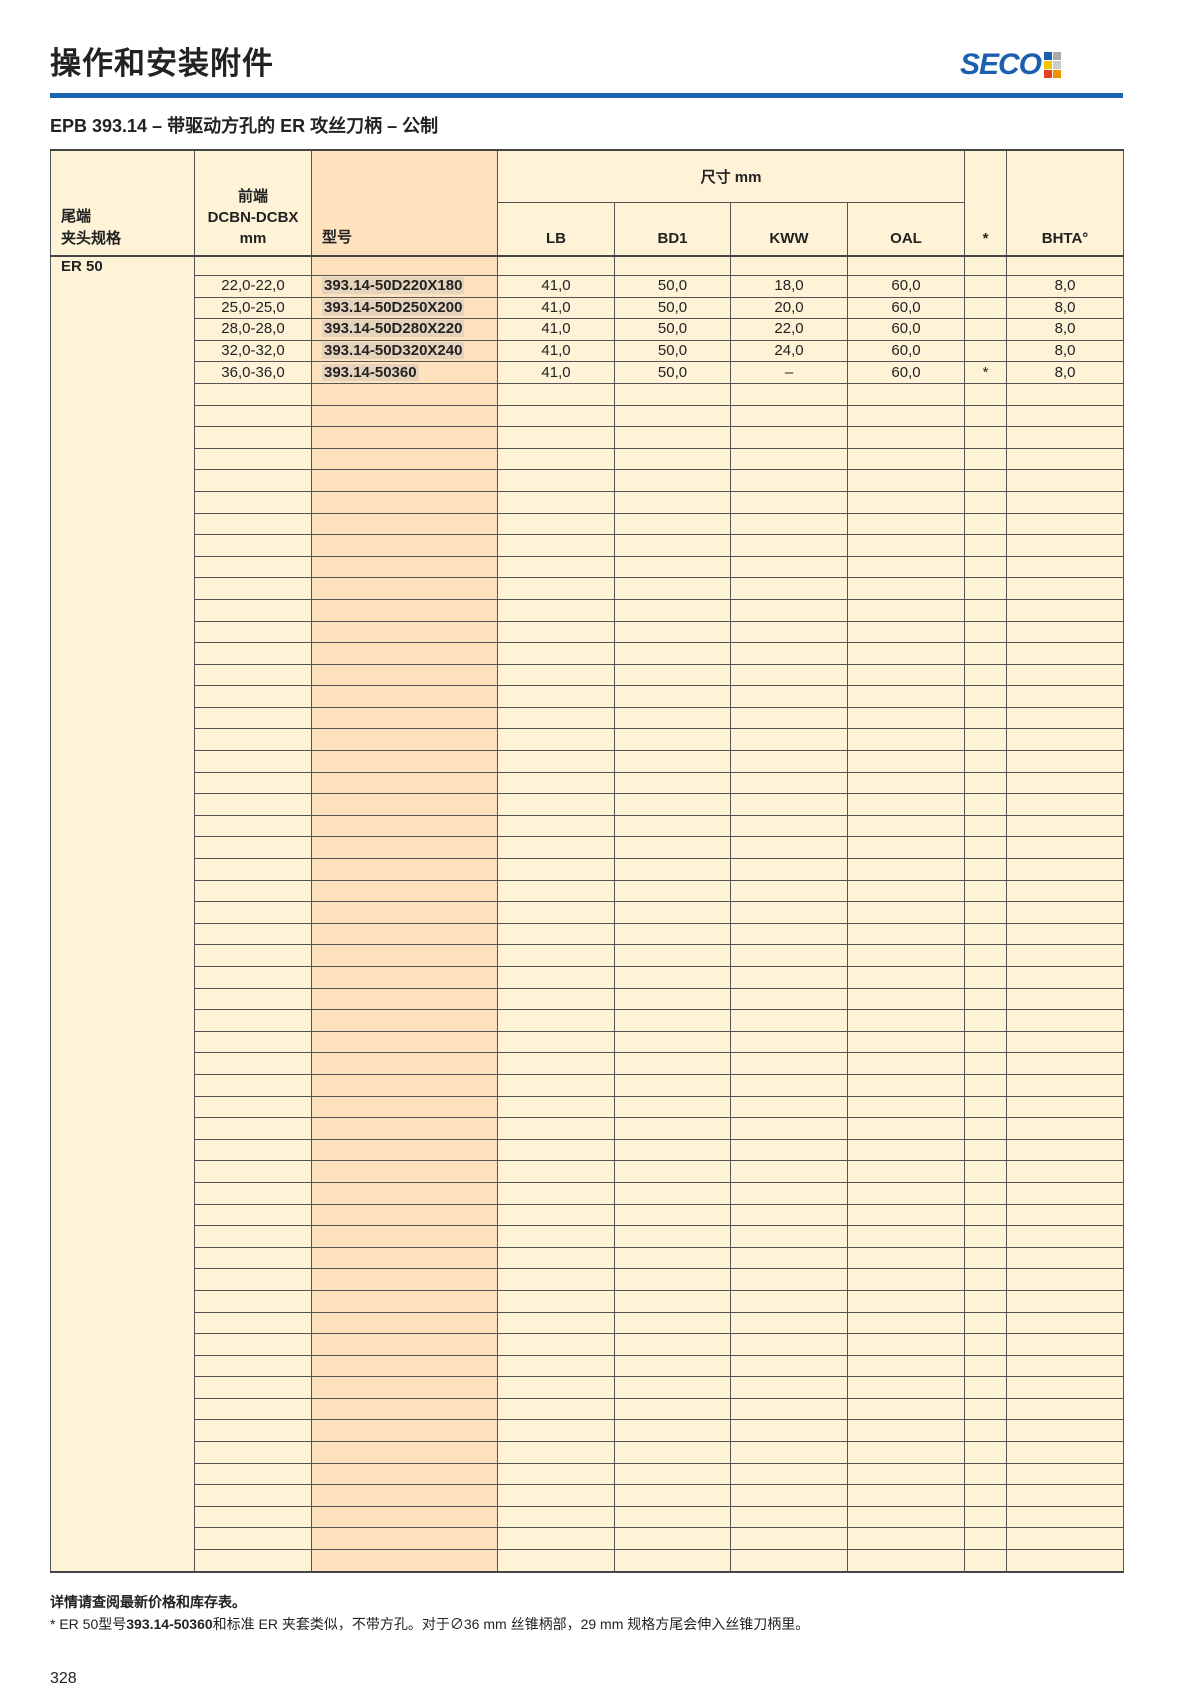 This screenshot has height=1697, width=1200. I want to click on cell-range: 25,0-25,0, so click(253, 308).